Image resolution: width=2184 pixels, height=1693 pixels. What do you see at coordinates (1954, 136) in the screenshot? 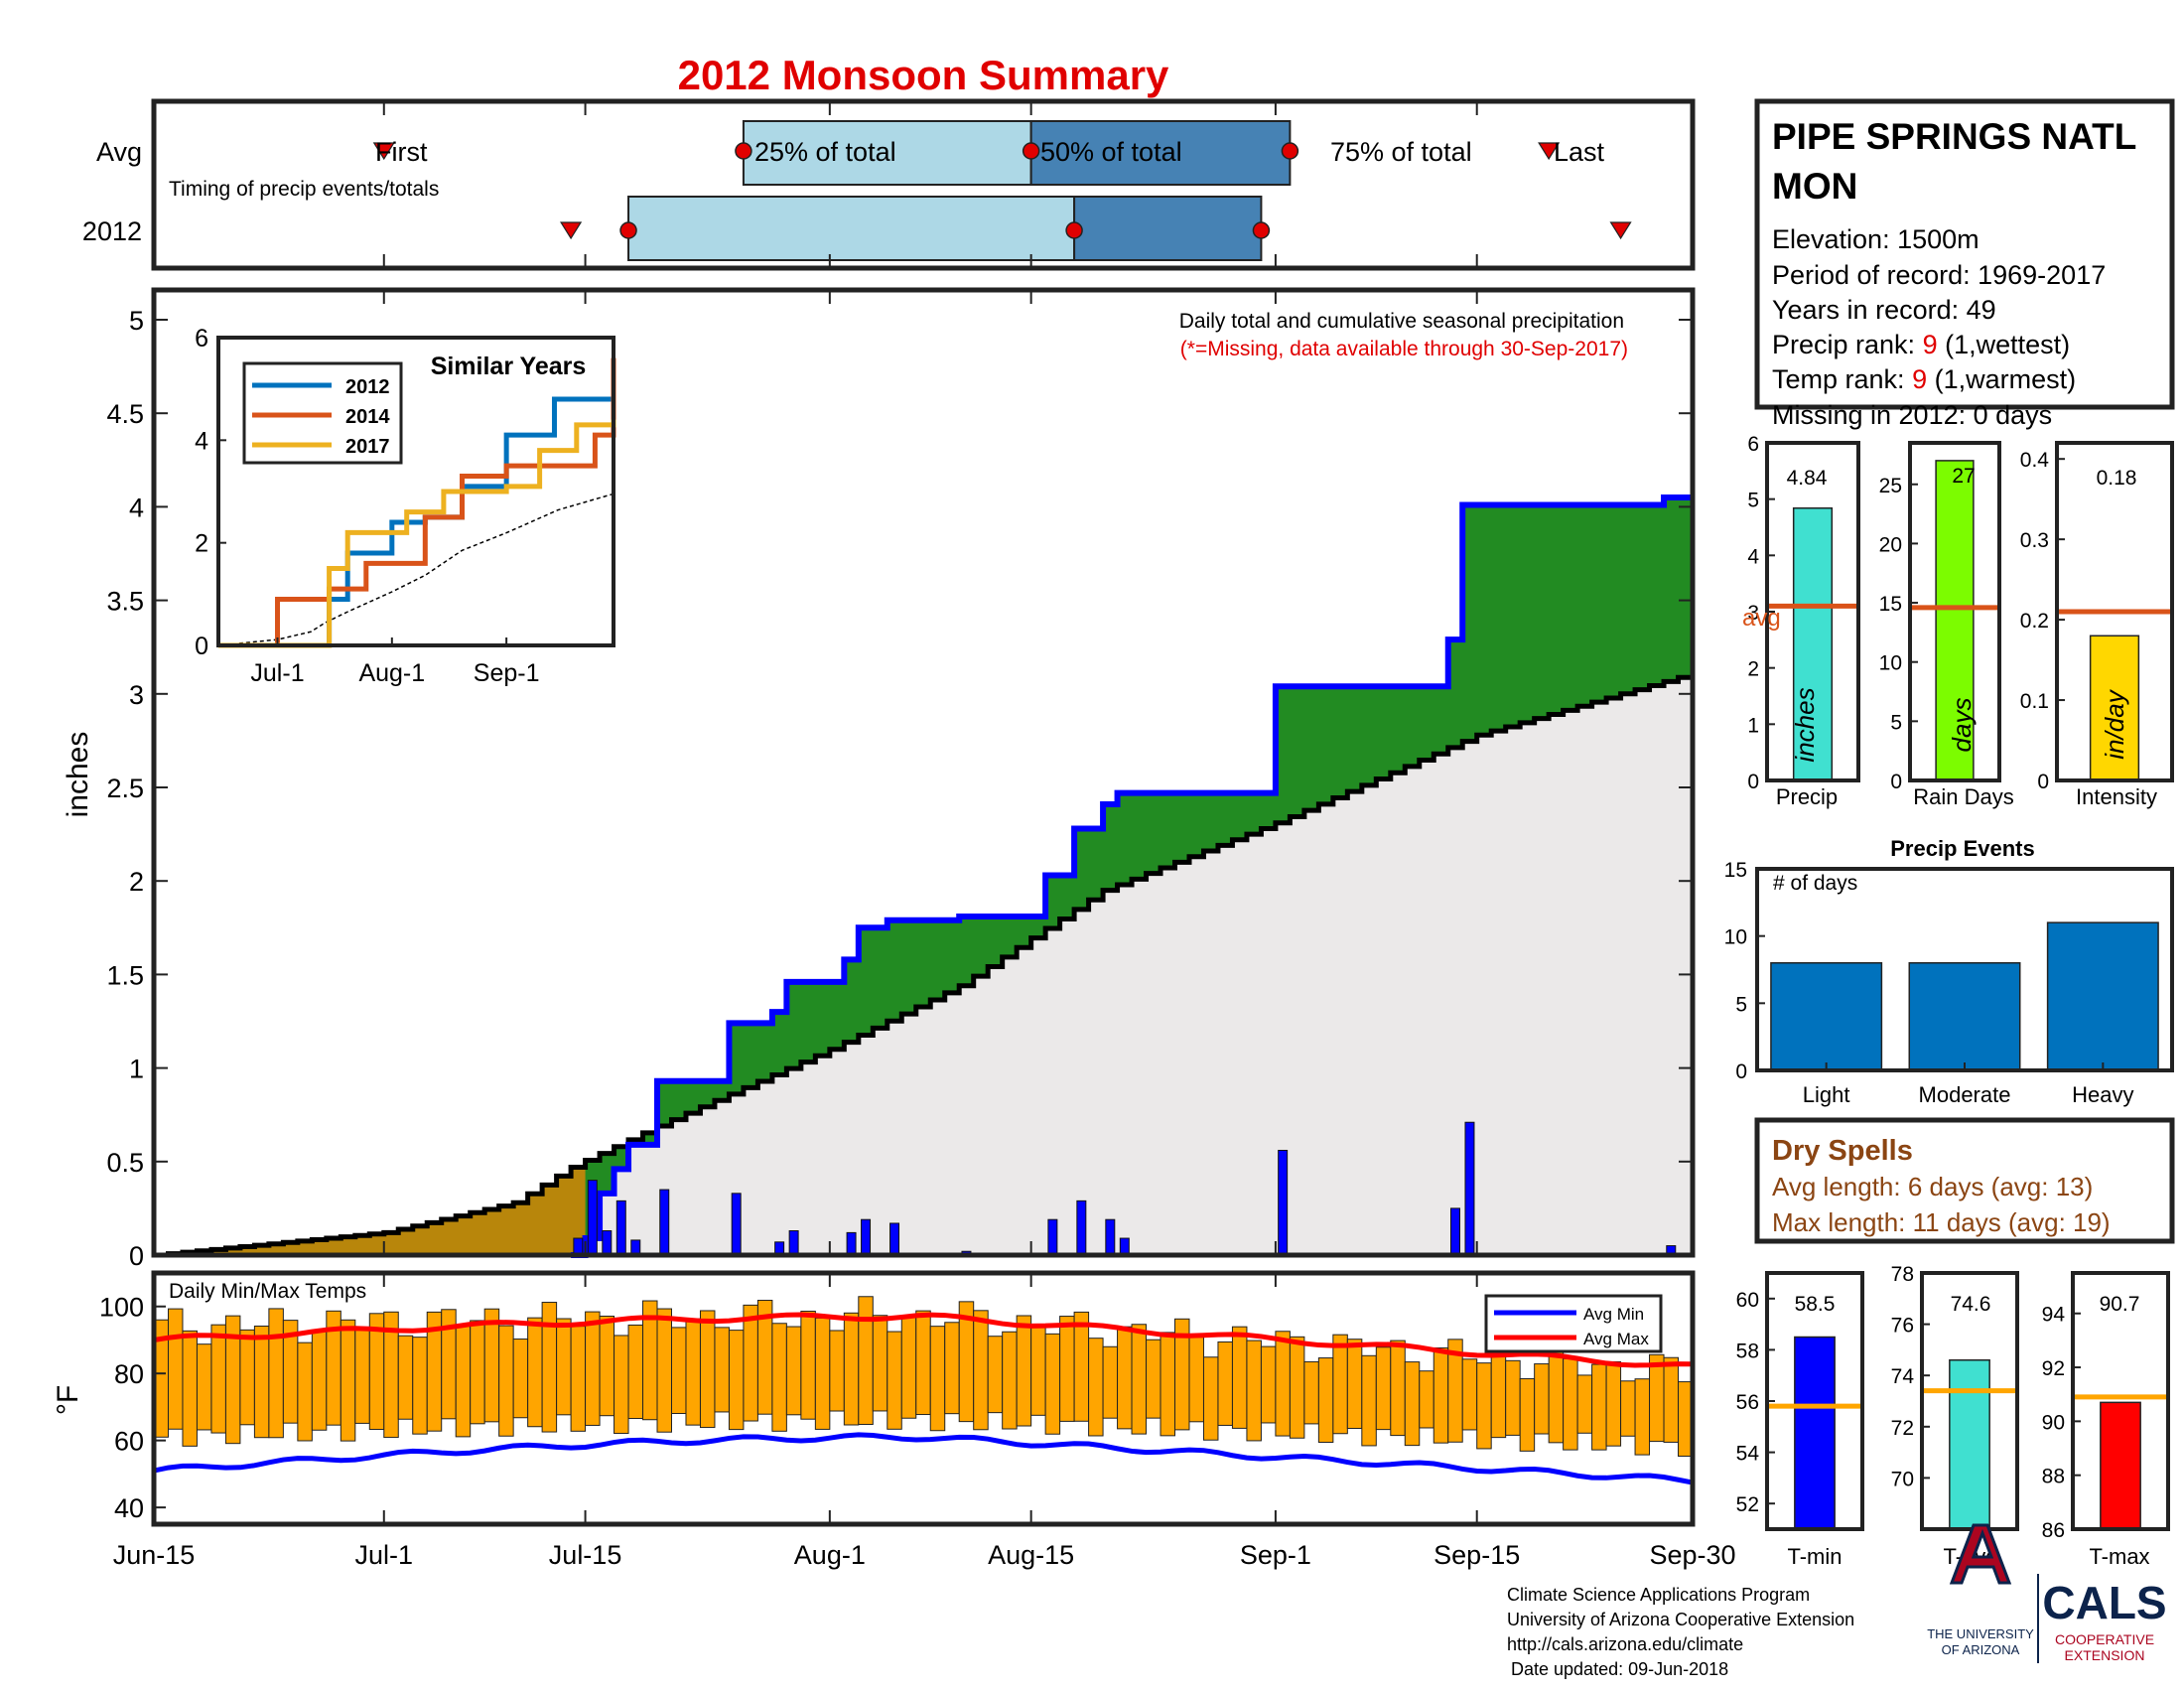
I see `station-name-line1: PIPE SPRINGS NATL` at bounding box center [1954, 136].